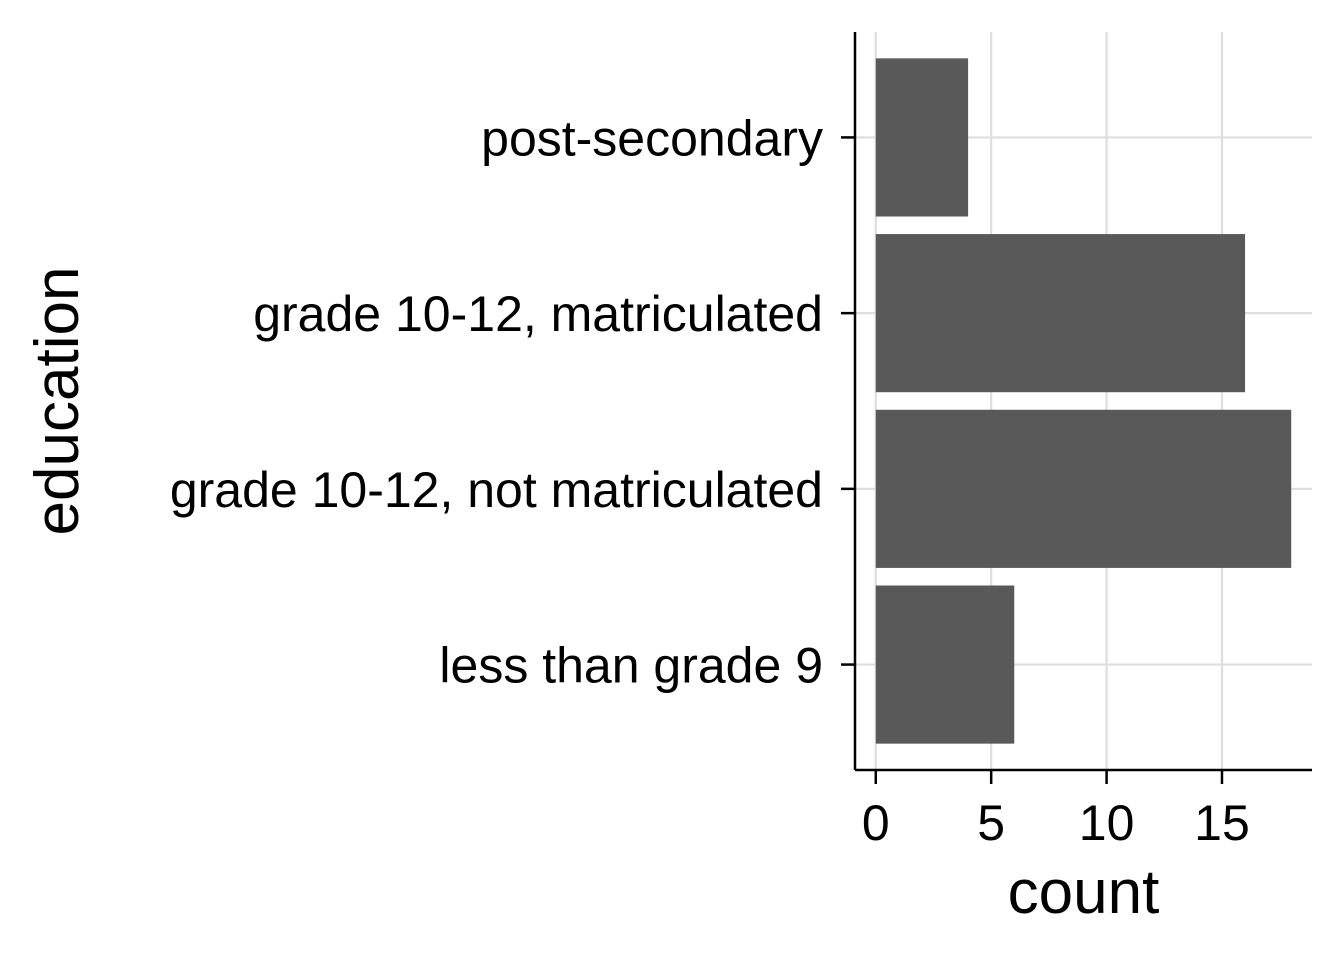 This screenshot has height=960, width=1344. What do you see at coordinates (538, 314) in the screenshot?
I see `y-tick-label: grade 10-12, matriculated` at bounding box center [538, 314].